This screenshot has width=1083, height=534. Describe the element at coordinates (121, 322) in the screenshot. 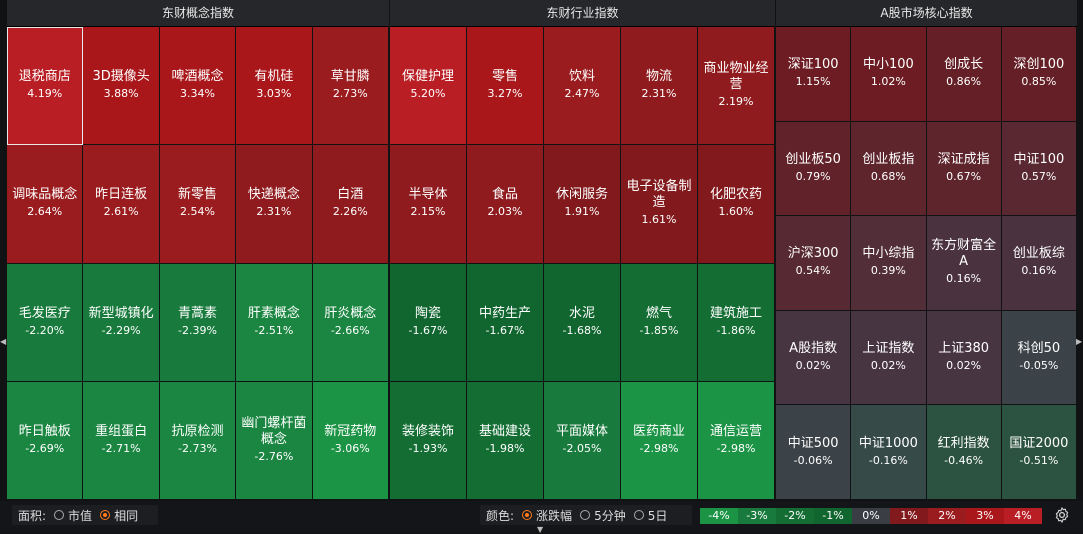

I see `index-tile: 新型城镇化 -2.29%` at that location.